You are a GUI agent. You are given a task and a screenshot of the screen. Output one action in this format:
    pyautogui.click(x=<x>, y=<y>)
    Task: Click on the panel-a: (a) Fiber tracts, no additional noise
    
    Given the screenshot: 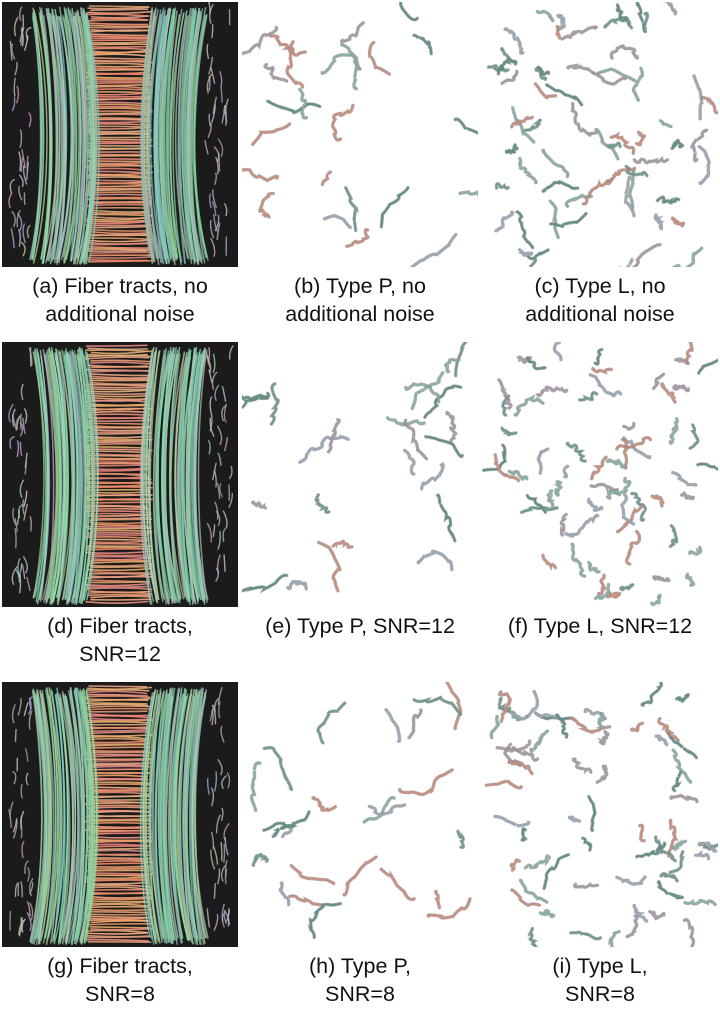 What is the action you would take?
    pyautogui.click(x=120, y=168)
    